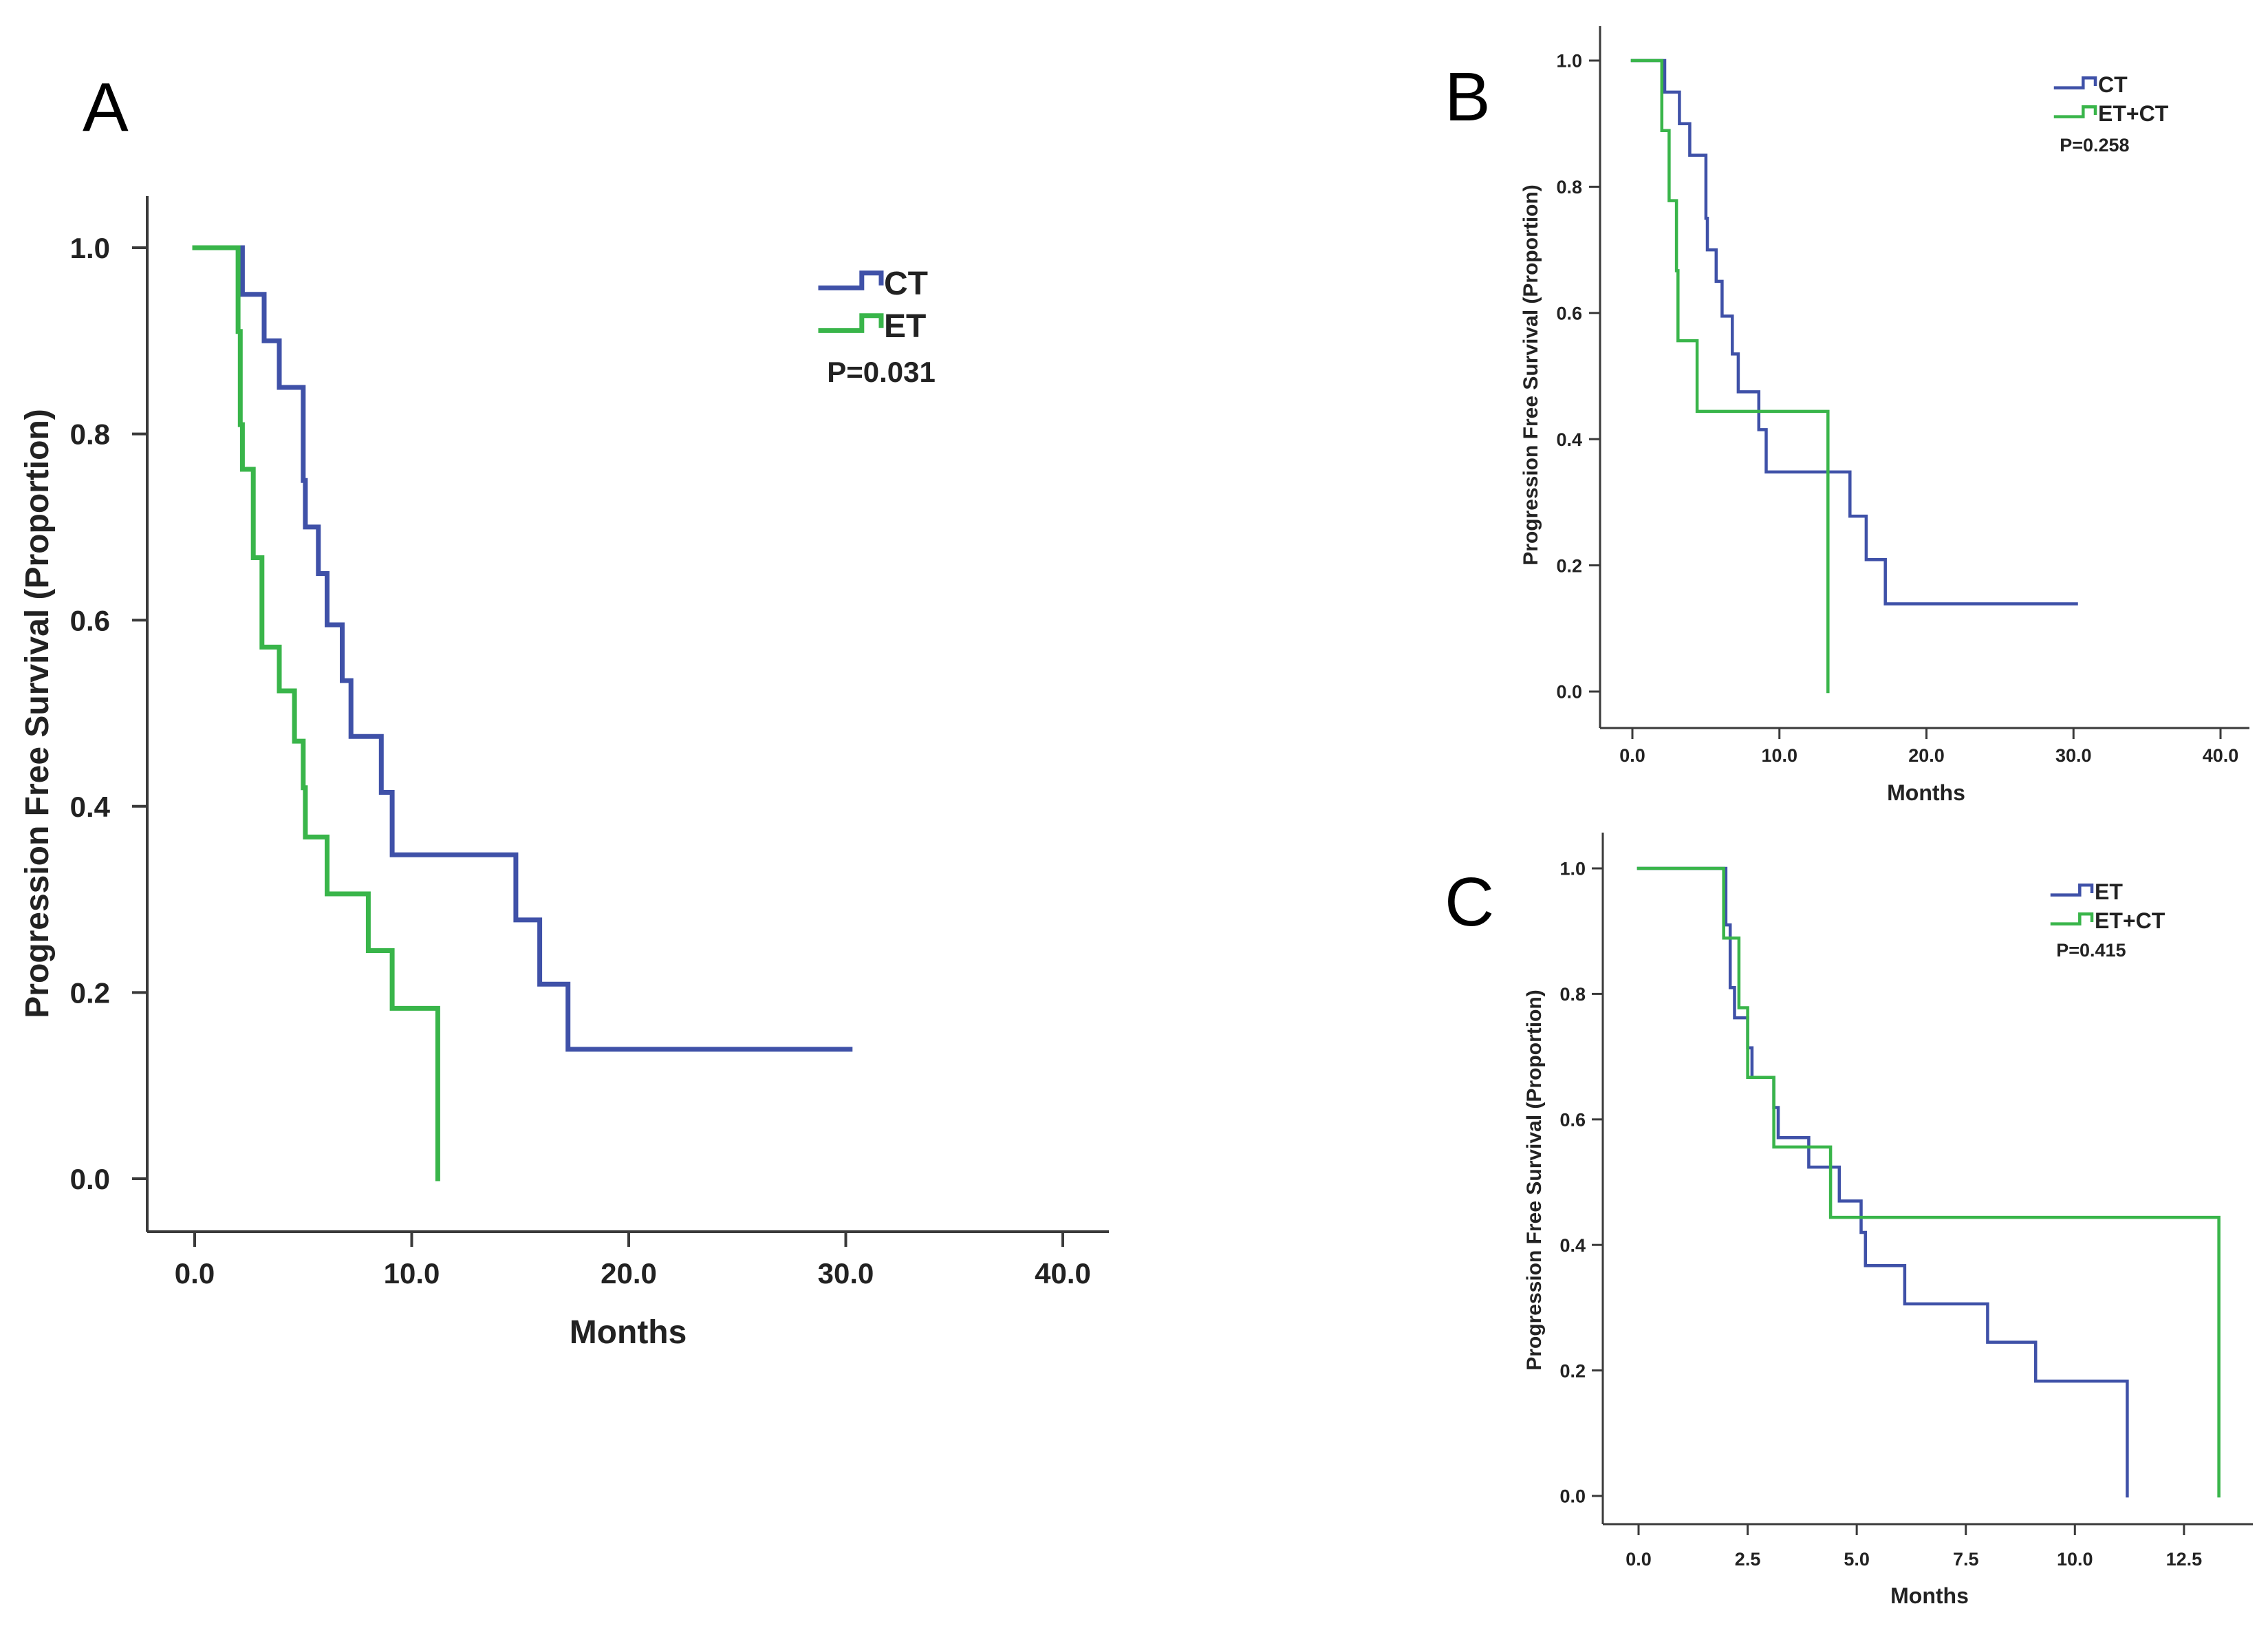  I want to click on panel-label: B, so click(1468, 97).